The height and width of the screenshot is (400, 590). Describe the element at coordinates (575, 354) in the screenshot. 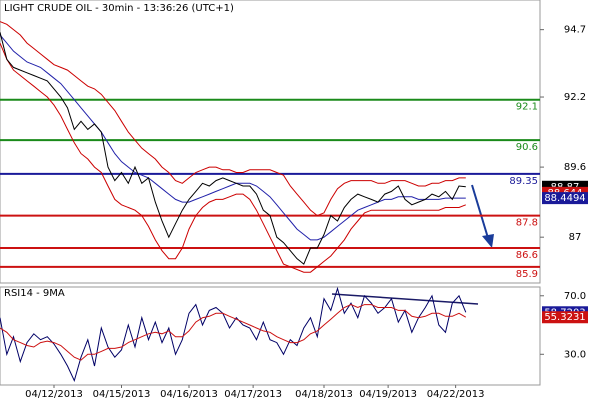

I see `y-tick-label: 30.0` at that location.